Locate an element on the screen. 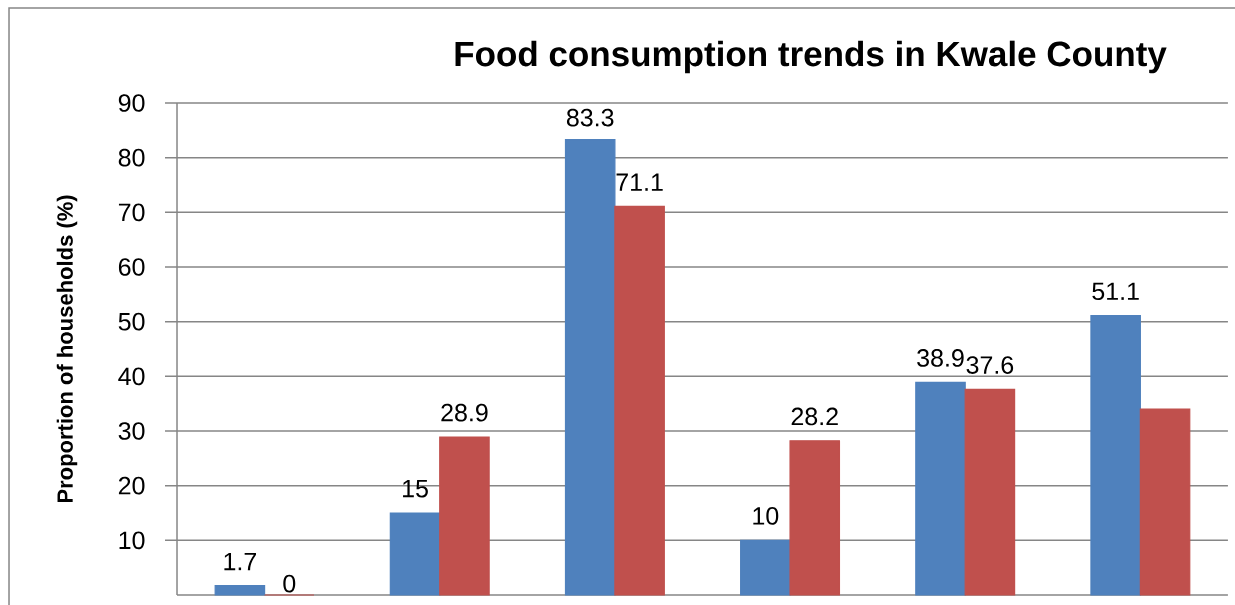 Image resolution: width=1235 pixels, height=605 pixels. data-label: 1.7 is located at coordinates (240, 561).